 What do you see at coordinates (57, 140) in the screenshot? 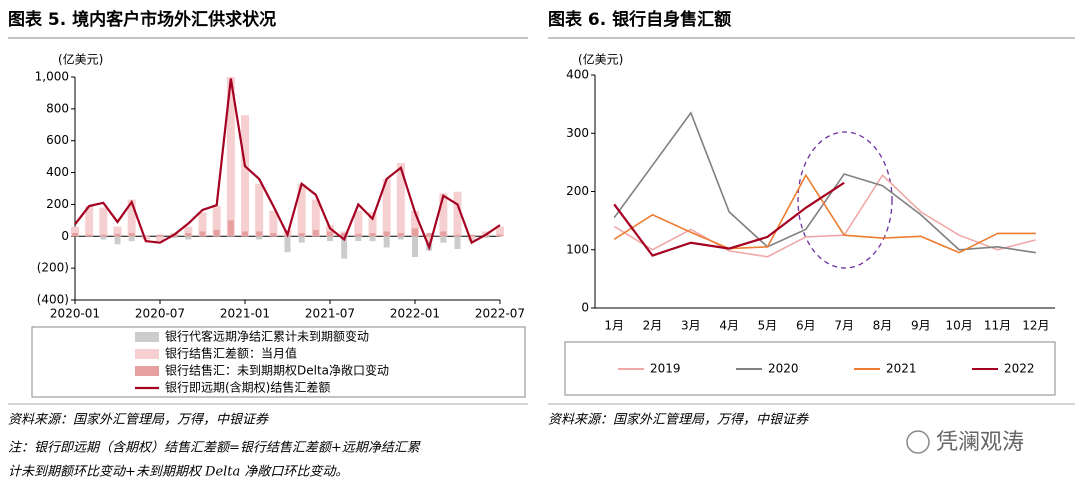
I see `y-tick-label: 600` at bounding box center [57, 140].